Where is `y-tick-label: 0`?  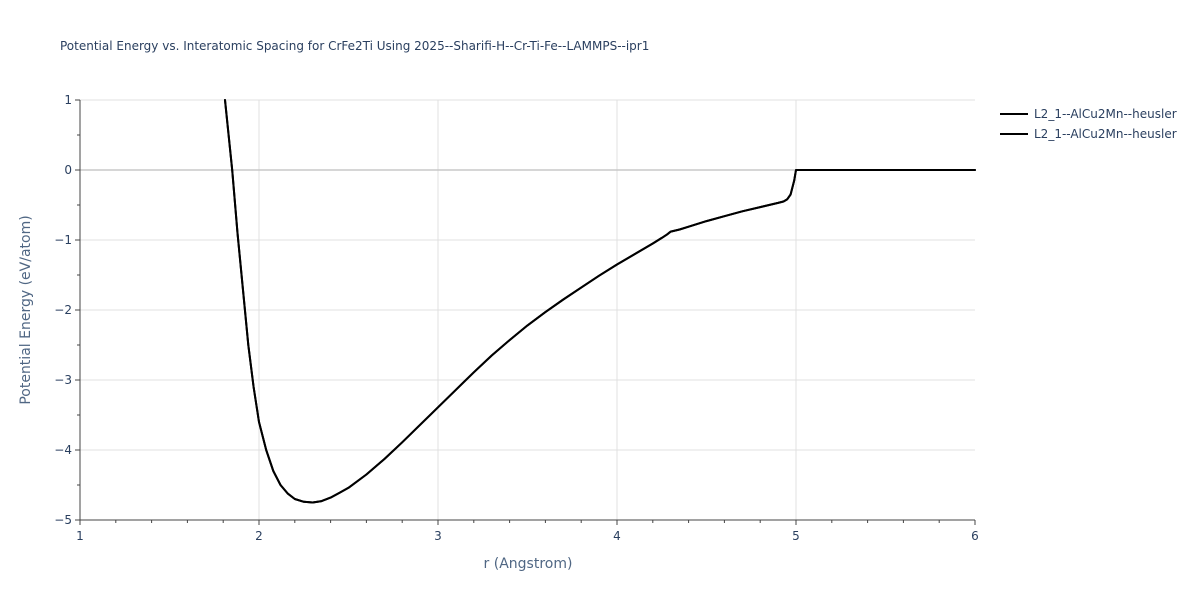 y-tick-label: 0 is located at coordinates (68, 170).